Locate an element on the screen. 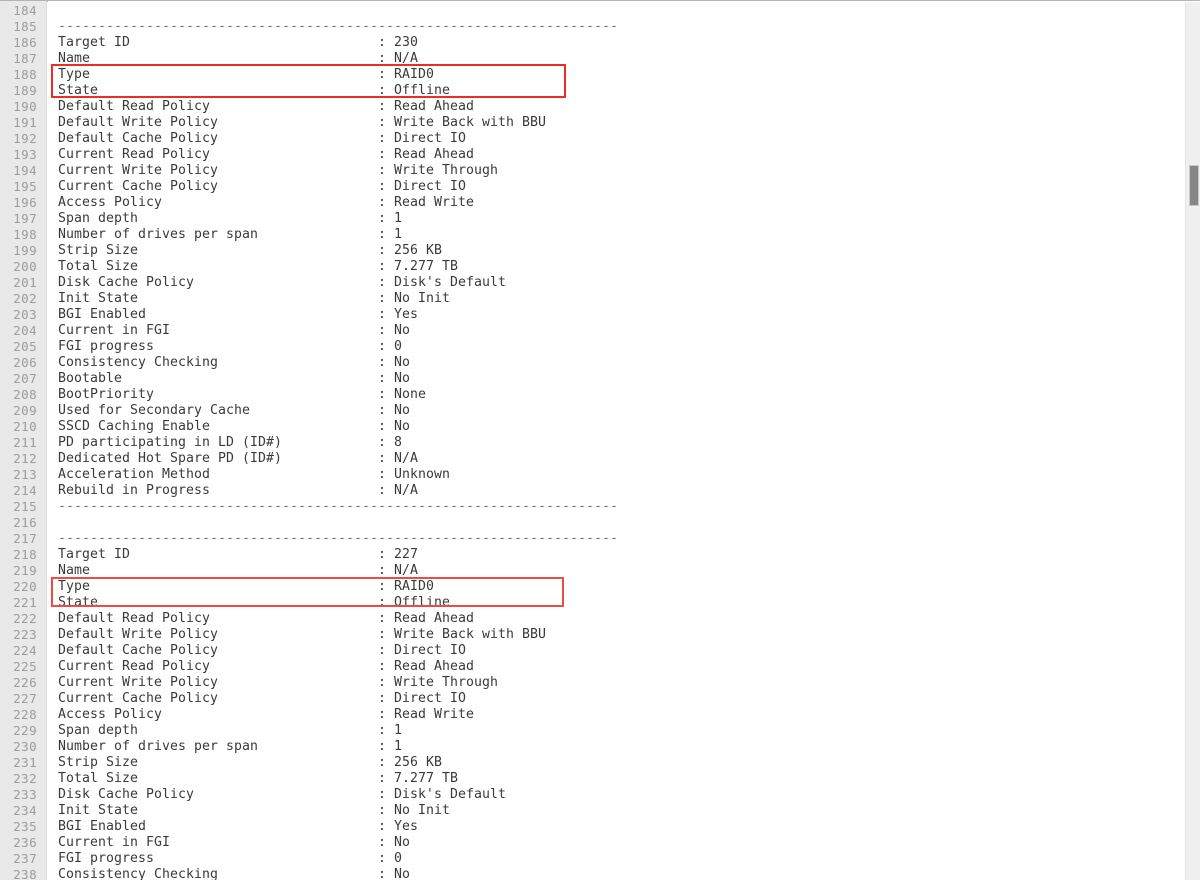  property-key: SSCD Caching Enable is located at coordinates (218, 426).